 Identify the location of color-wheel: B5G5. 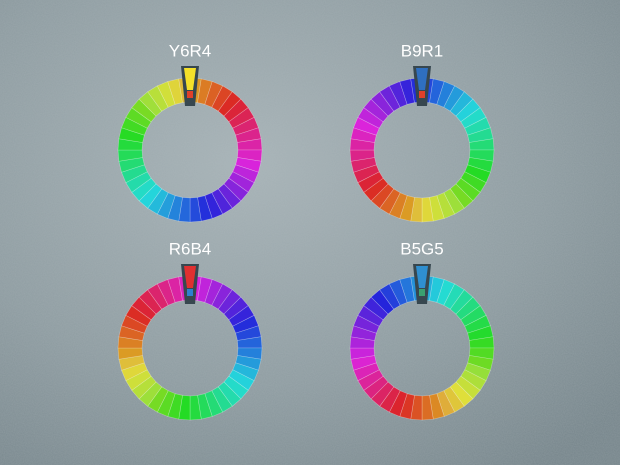
(422, 330).